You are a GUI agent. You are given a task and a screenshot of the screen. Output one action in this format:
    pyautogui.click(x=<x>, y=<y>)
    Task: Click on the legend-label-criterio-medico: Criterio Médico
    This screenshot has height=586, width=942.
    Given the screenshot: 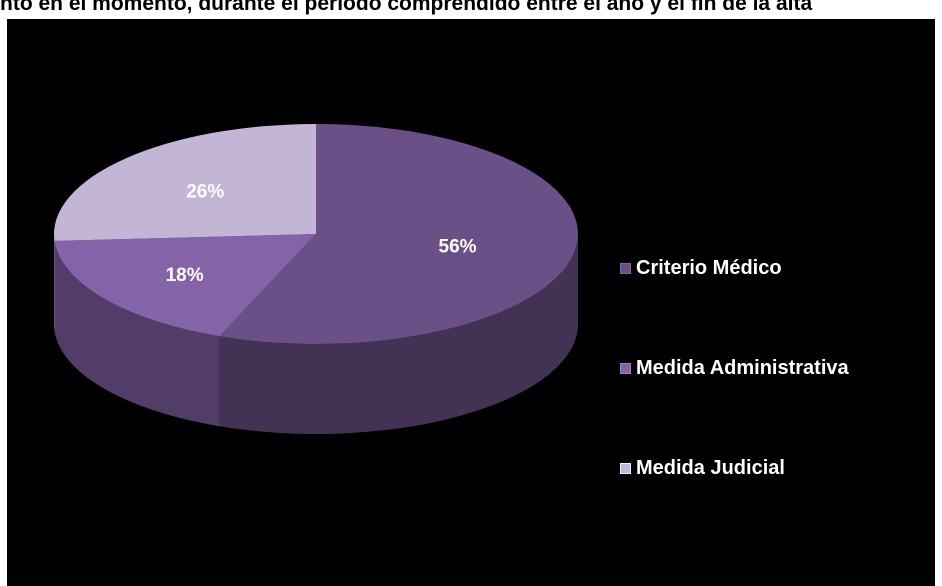 What is the action you would take?
    pyautogui.click(x=709, y=268)
    